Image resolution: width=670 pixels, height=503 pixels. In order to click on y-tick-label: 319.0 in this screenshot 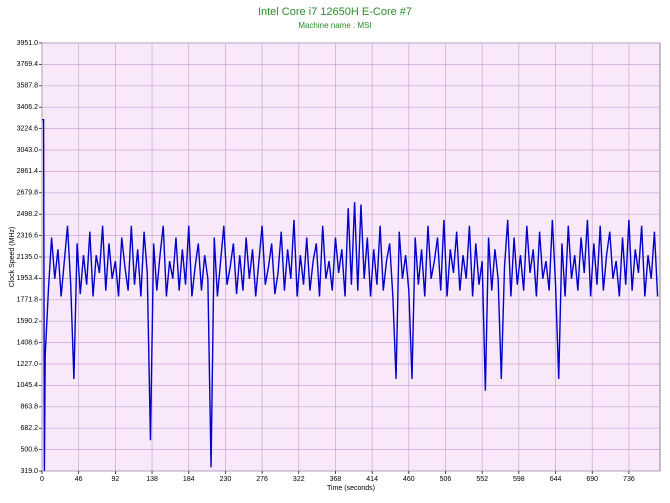, I will do `click(29, 471)`.